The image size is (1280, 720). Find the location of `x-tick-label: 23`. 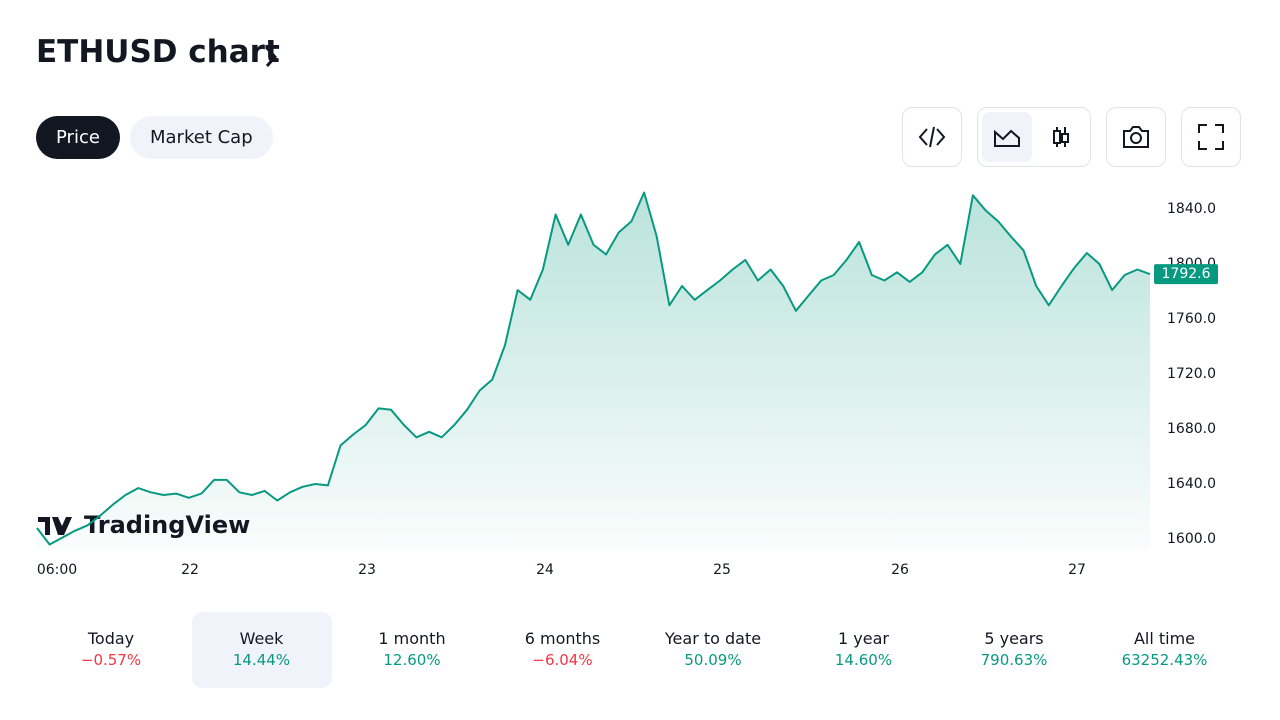

x-tick-label: 23 is located at coordinates (367, 570).